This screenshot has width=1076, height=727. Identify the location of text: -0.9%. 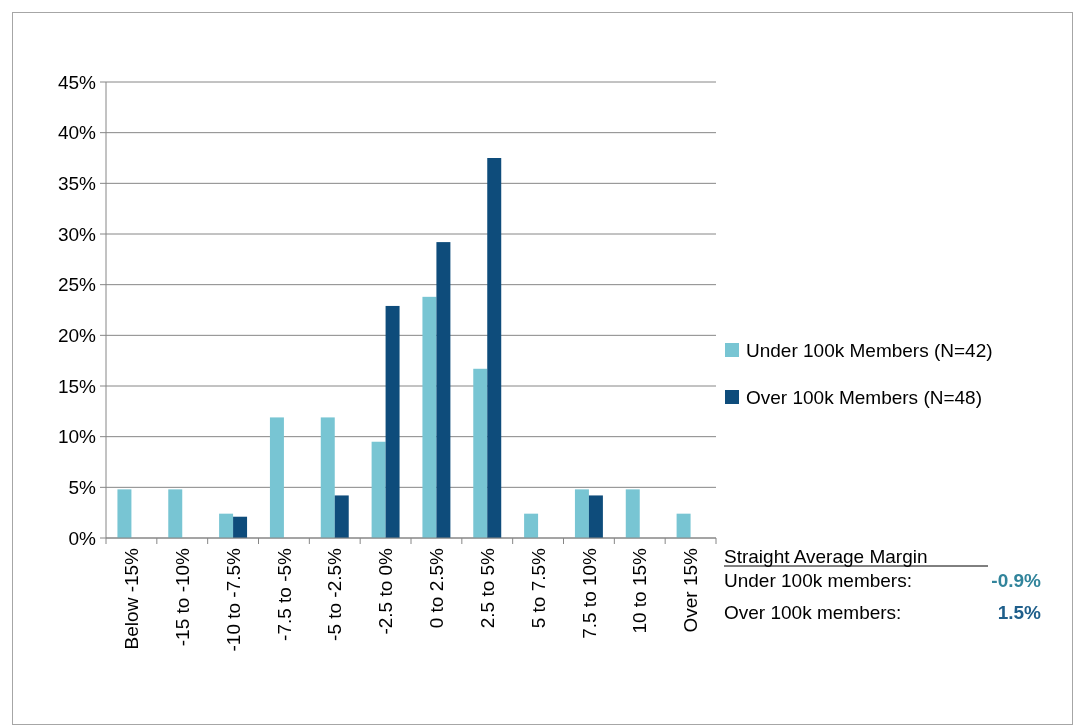
(1016, 580).